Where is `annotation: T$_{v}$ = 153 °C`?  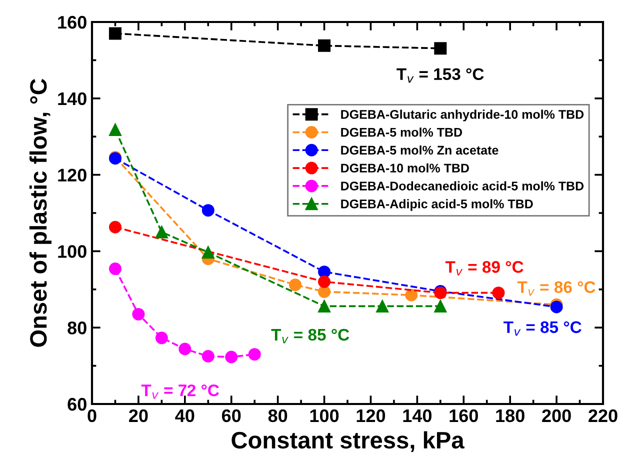 annotation: T$_{v}$ = 153 °C is located at coordinates (440, 75).